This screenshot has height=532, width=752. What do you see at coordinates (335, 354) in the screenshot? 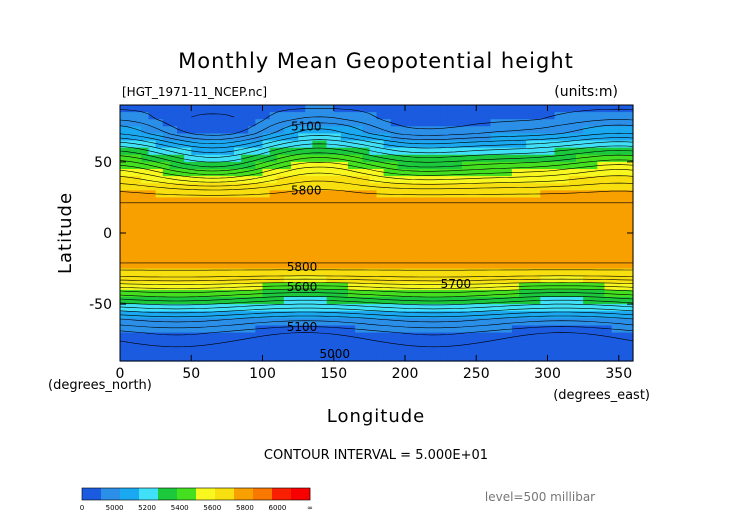
I see `contour-label: 5000` at bounding box center [335, 354].